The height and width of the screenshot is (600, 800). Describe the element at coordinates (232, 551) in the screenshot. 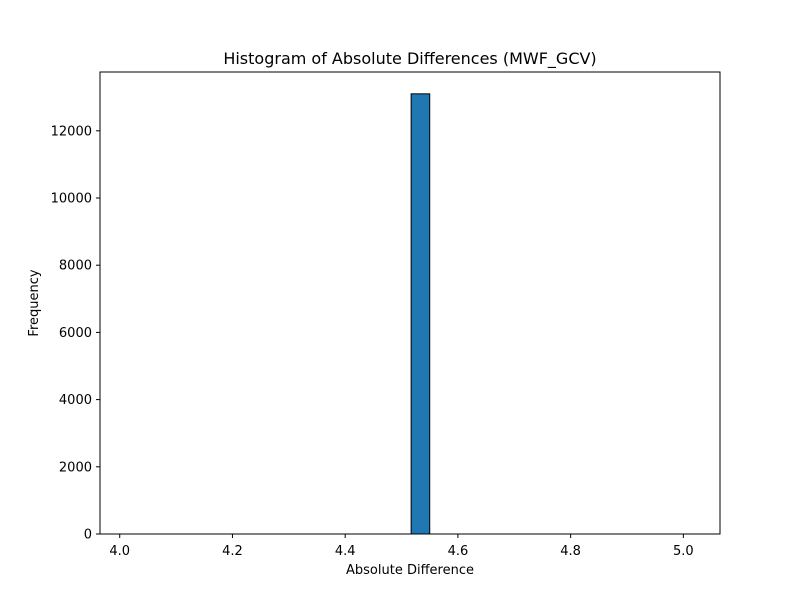

I see `x-tick-label: 4.2` at that location.